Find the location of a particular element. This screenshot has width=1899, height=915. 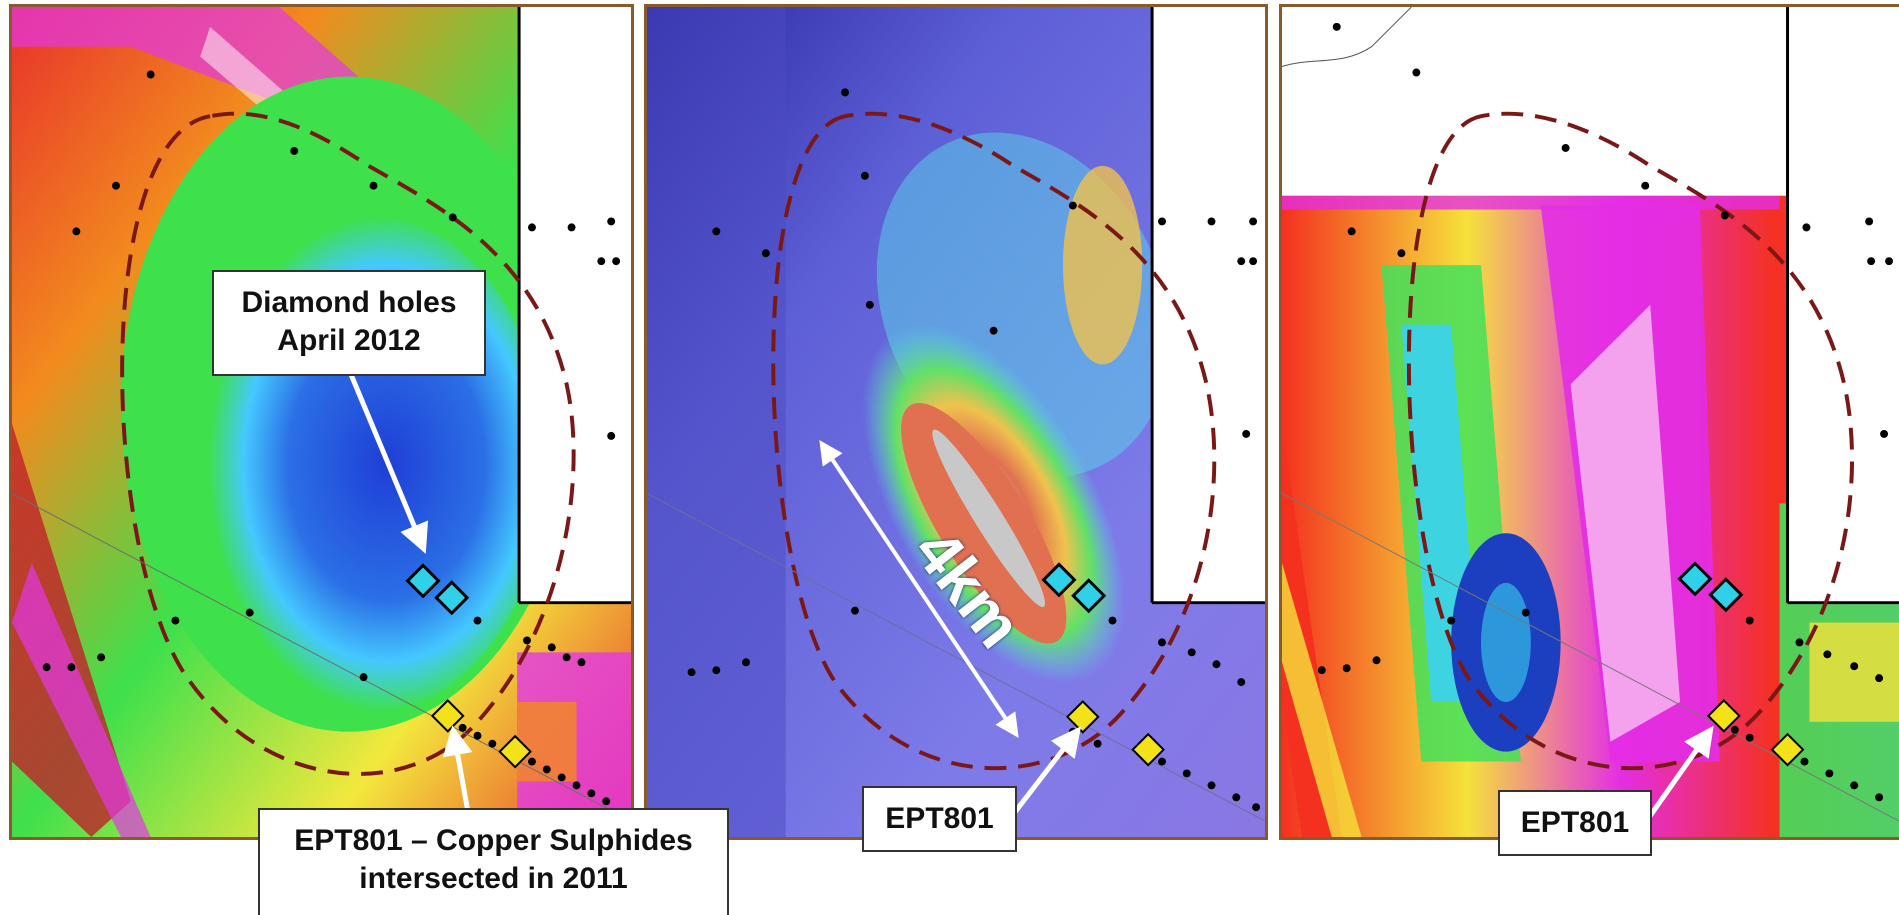

ept801-markers is located at coordinates (481, 734).